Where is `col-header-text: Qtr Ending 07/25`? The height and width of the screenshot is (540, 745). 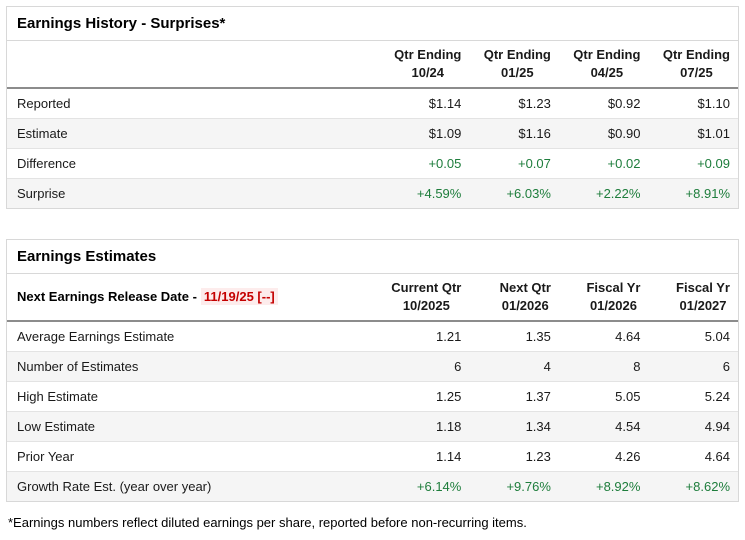 col-header-text: Qtr Ending 07/25 is located at coordinates (696, 63).